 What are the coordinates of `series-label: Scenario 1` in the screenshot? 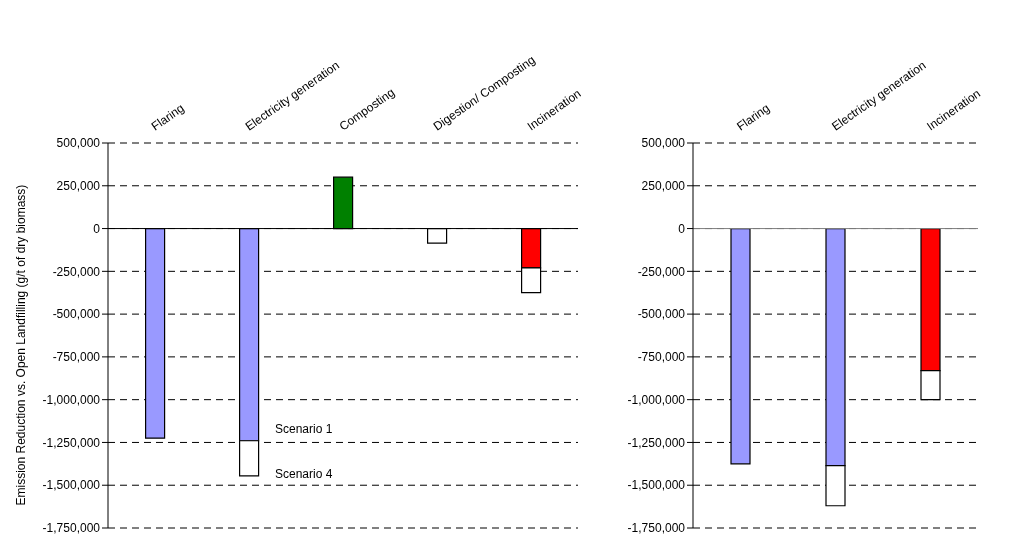 It's located at (304, 428).